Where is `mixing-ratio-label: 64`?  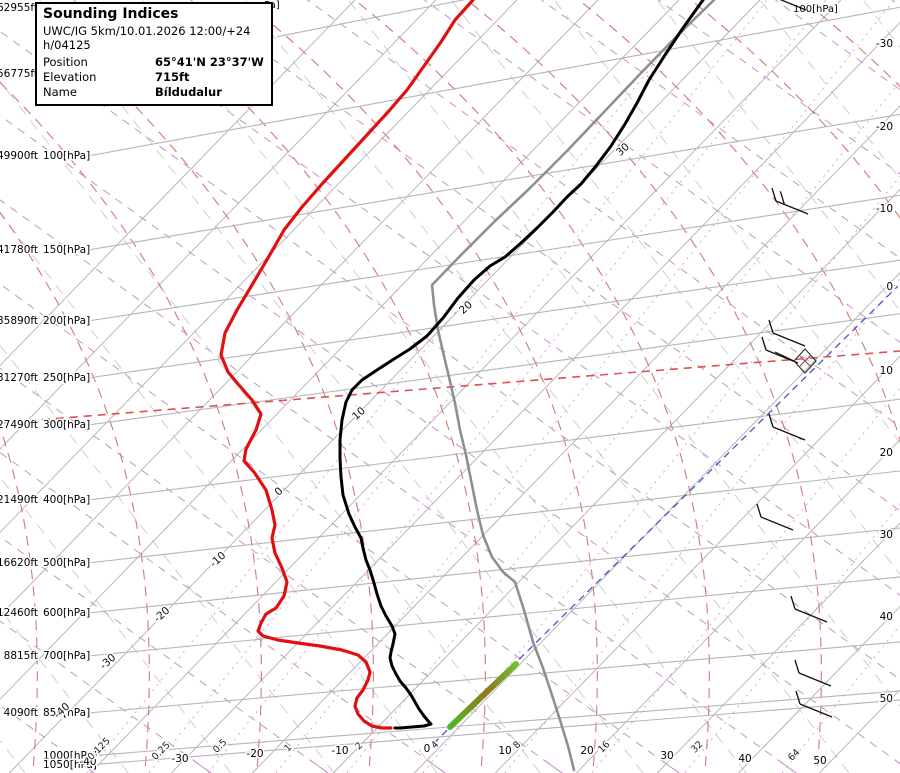 mixing-ratio-label: 64 is located at coordinates (794, 755).